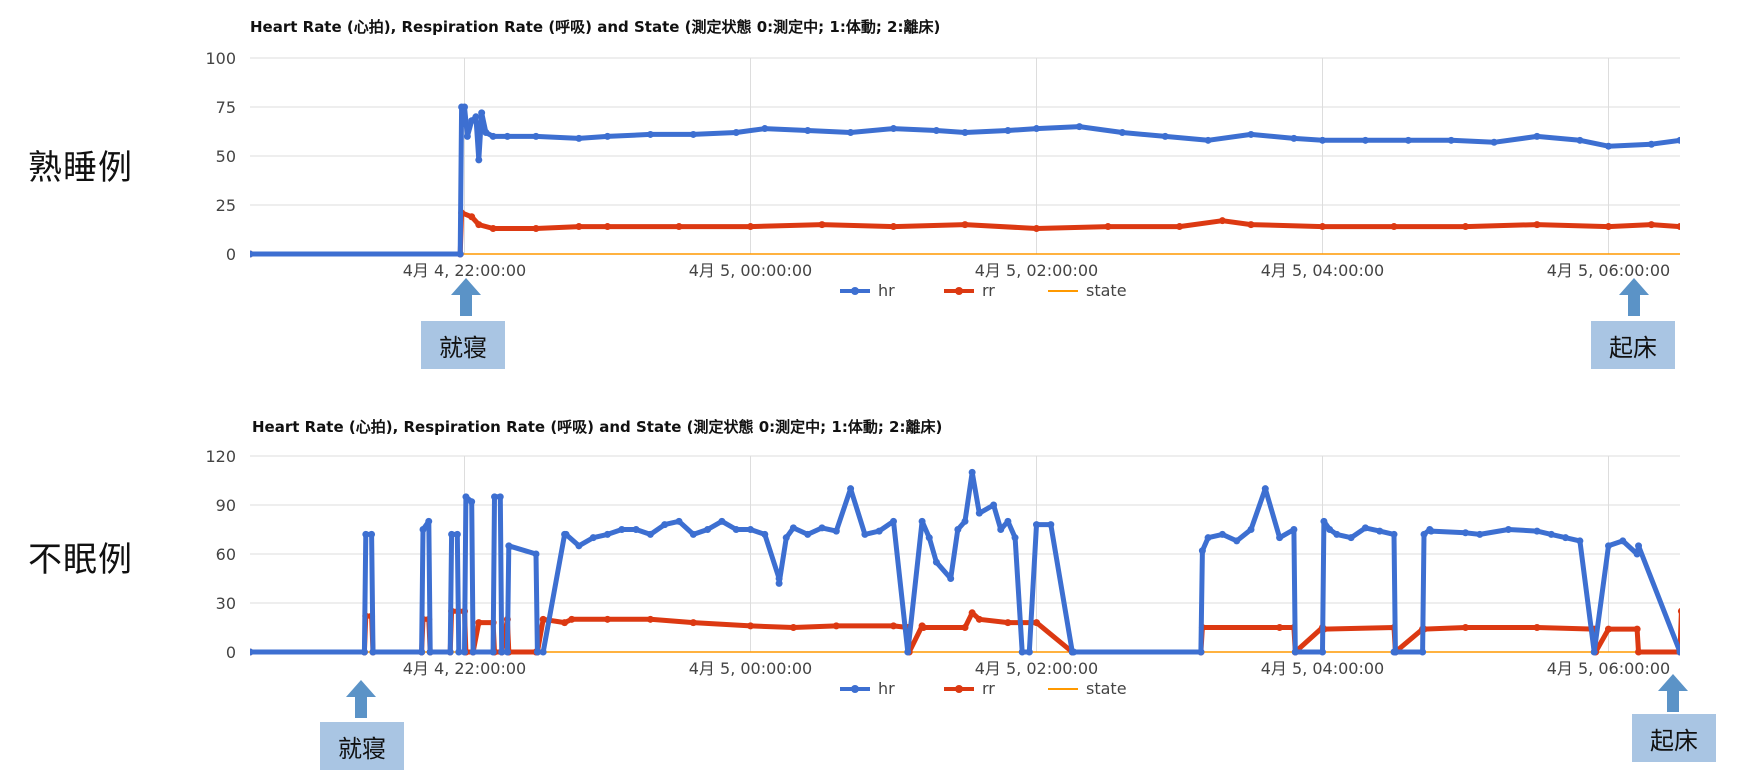  I want to click on side-label: 不眠例, so click(80, 560).